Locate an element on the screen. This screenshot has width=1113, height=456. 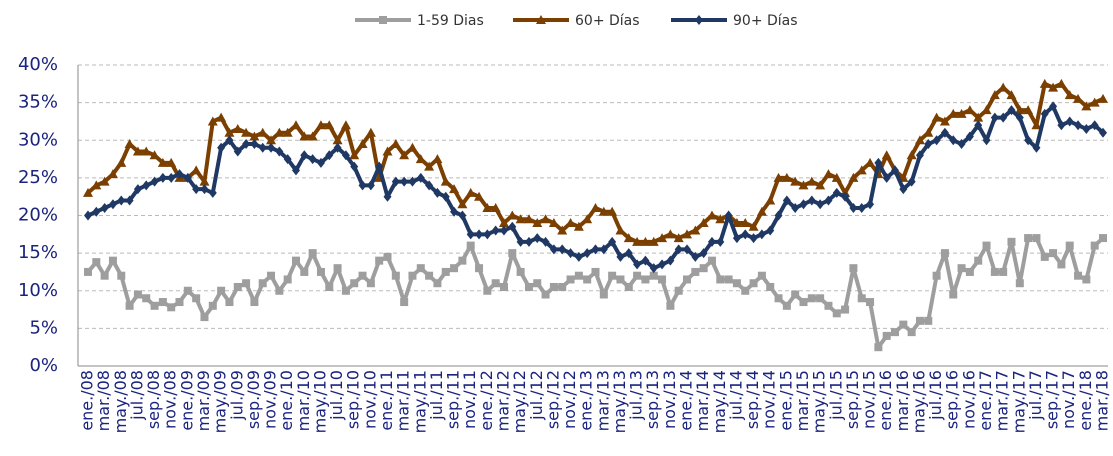
x-tick-label: mar./15 is located at coordinates (802, 400).